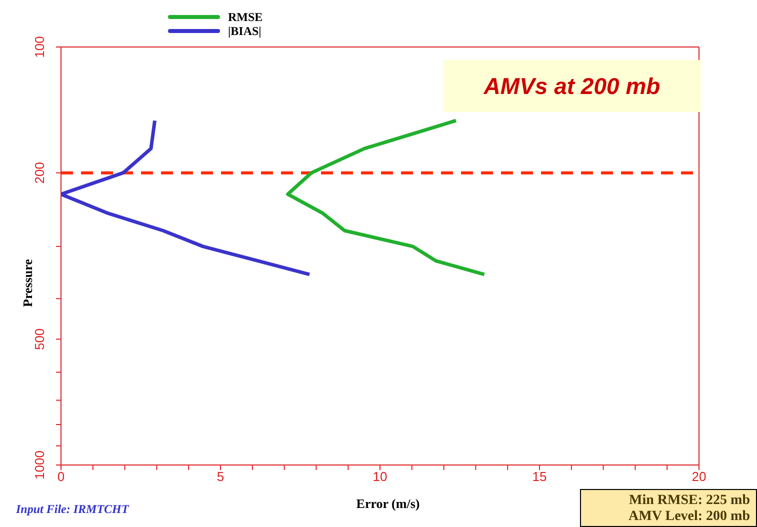  Describe the element at coordinates (699, 476) in the screenshot. I see `x-tick-label: 20` at that location.